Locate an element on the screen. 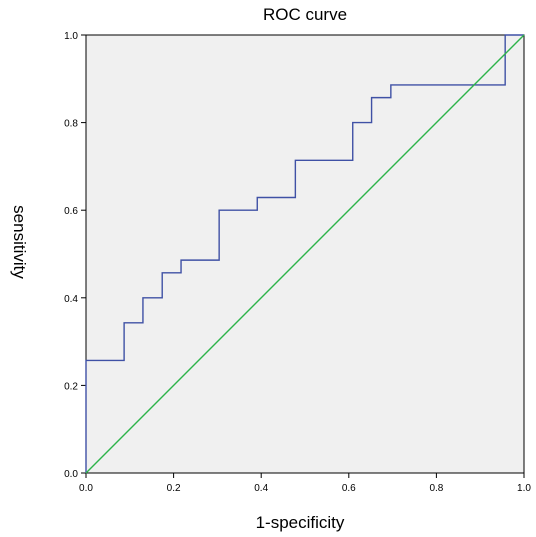  y-axis-label: sensitivity is located at coordinates (19, 242).